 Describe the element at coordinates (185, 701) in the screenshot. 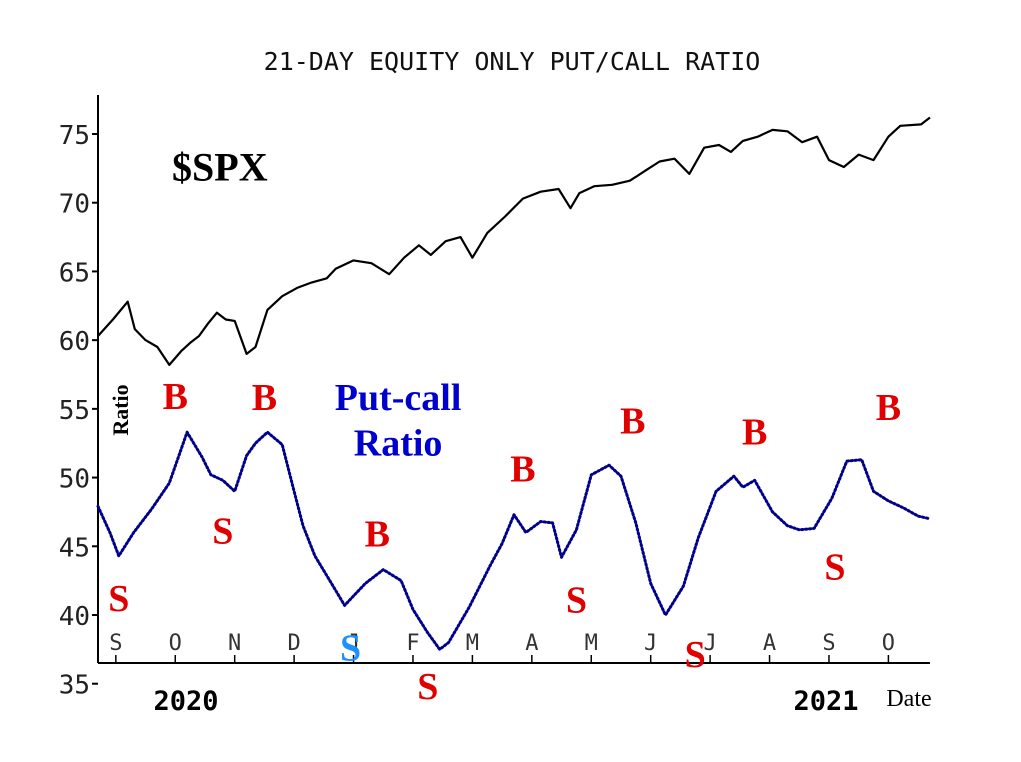

I see `year-label-2020: 2020` at that location.